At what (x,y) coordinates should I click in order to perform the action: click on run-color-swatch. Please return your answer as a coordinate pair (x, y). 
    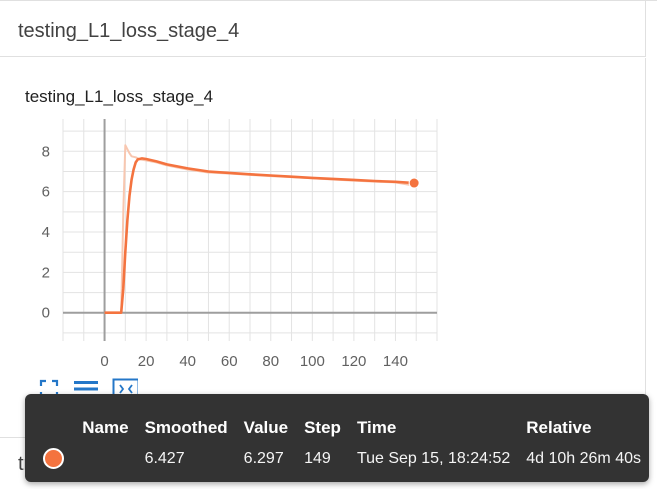
    Looking at the image, I should click on (54, 458).